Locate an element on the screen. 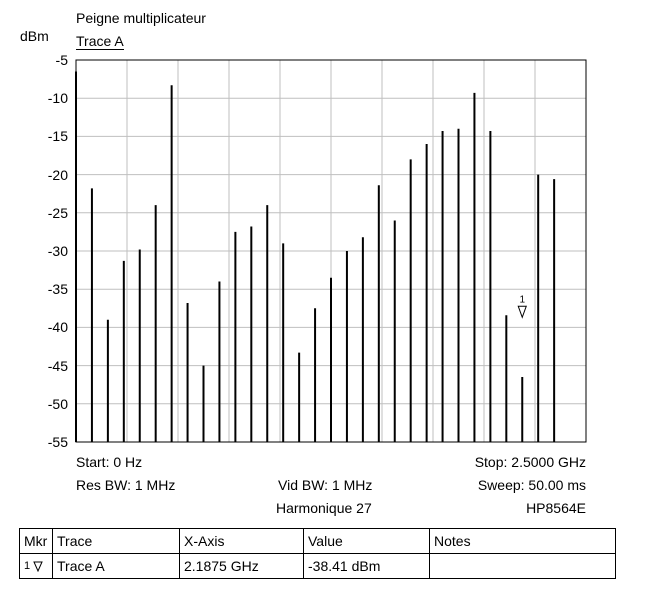 Image resolution: width=656 pixels, height=604 pixels. y-tick-label: -35 is located at coordinates (57, 289).